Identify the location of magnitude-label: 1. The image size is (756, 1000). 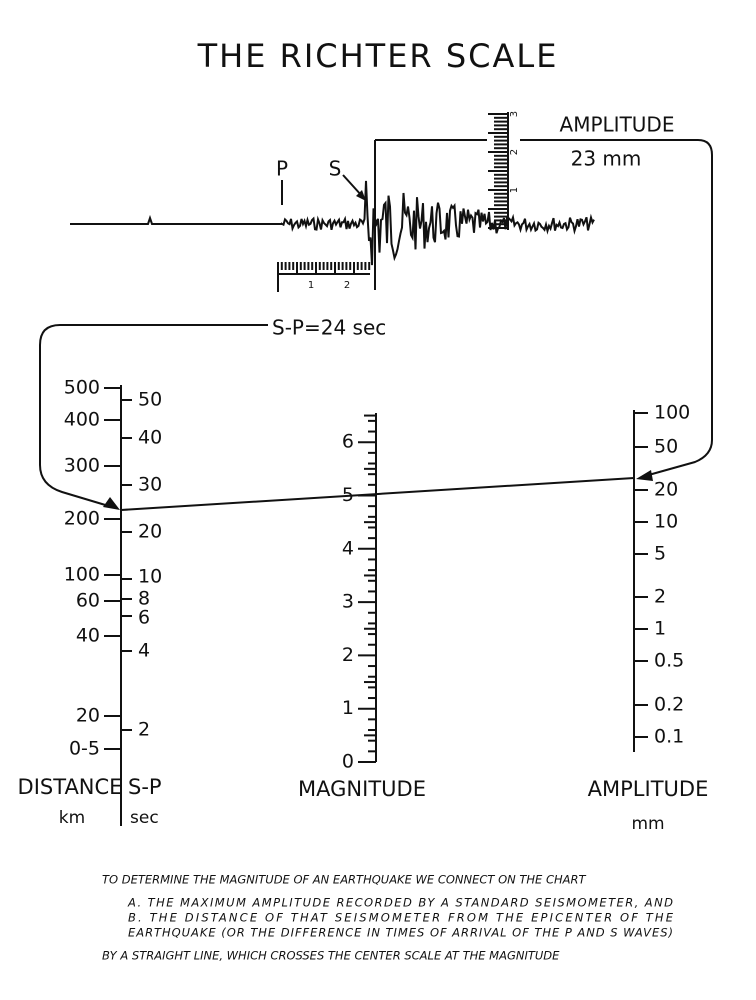
(348, 708).